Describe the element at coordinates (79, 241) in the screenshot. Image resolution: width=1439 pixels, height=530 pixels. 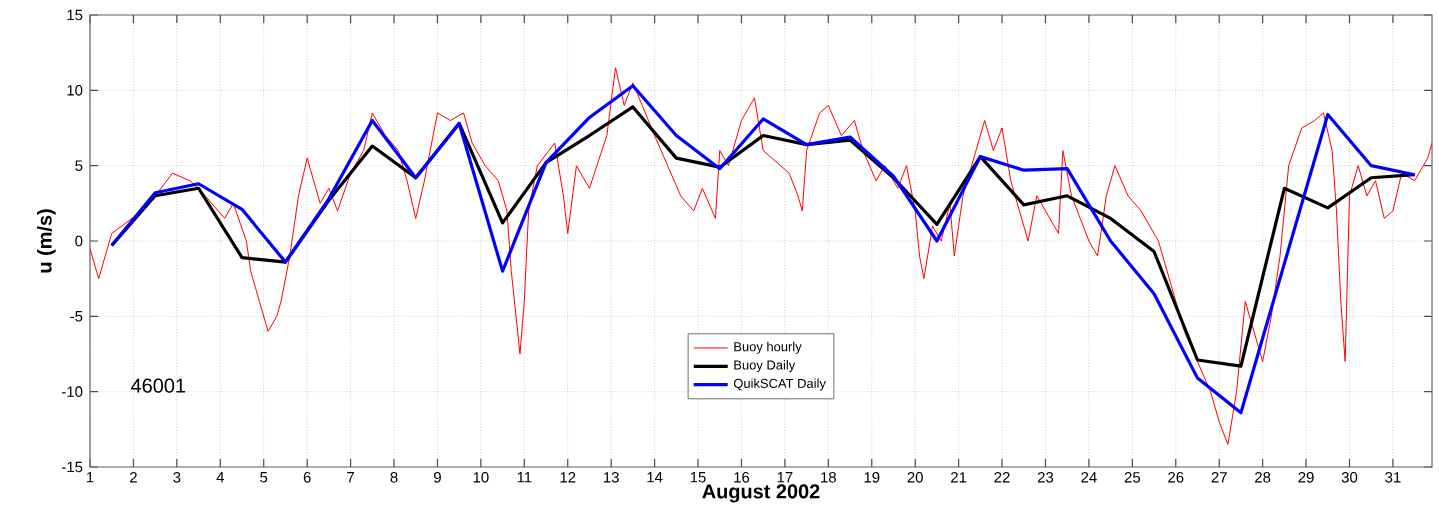
I see `y-tick-label: 0` at that location.